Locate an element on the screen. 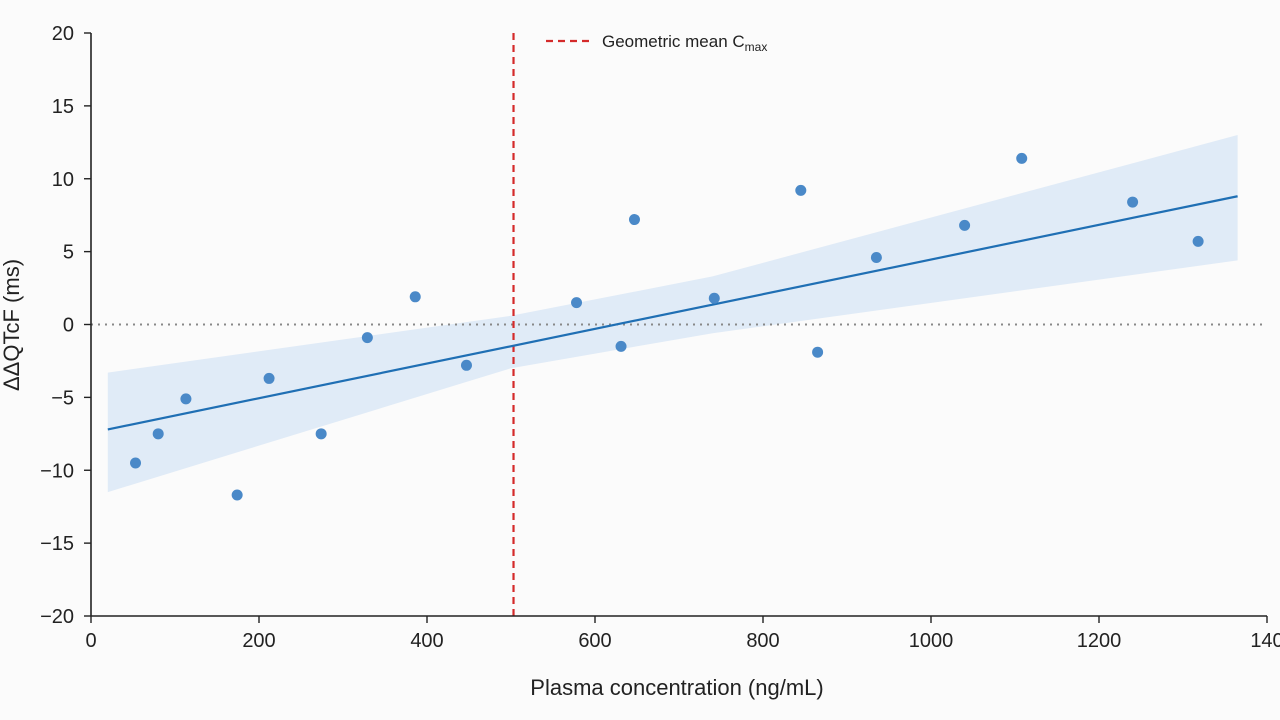 Image resolution: width=1280 pixels, height=720 pixels. x-tick-label-1200: 1200 is located at coordinates (1099, 641).